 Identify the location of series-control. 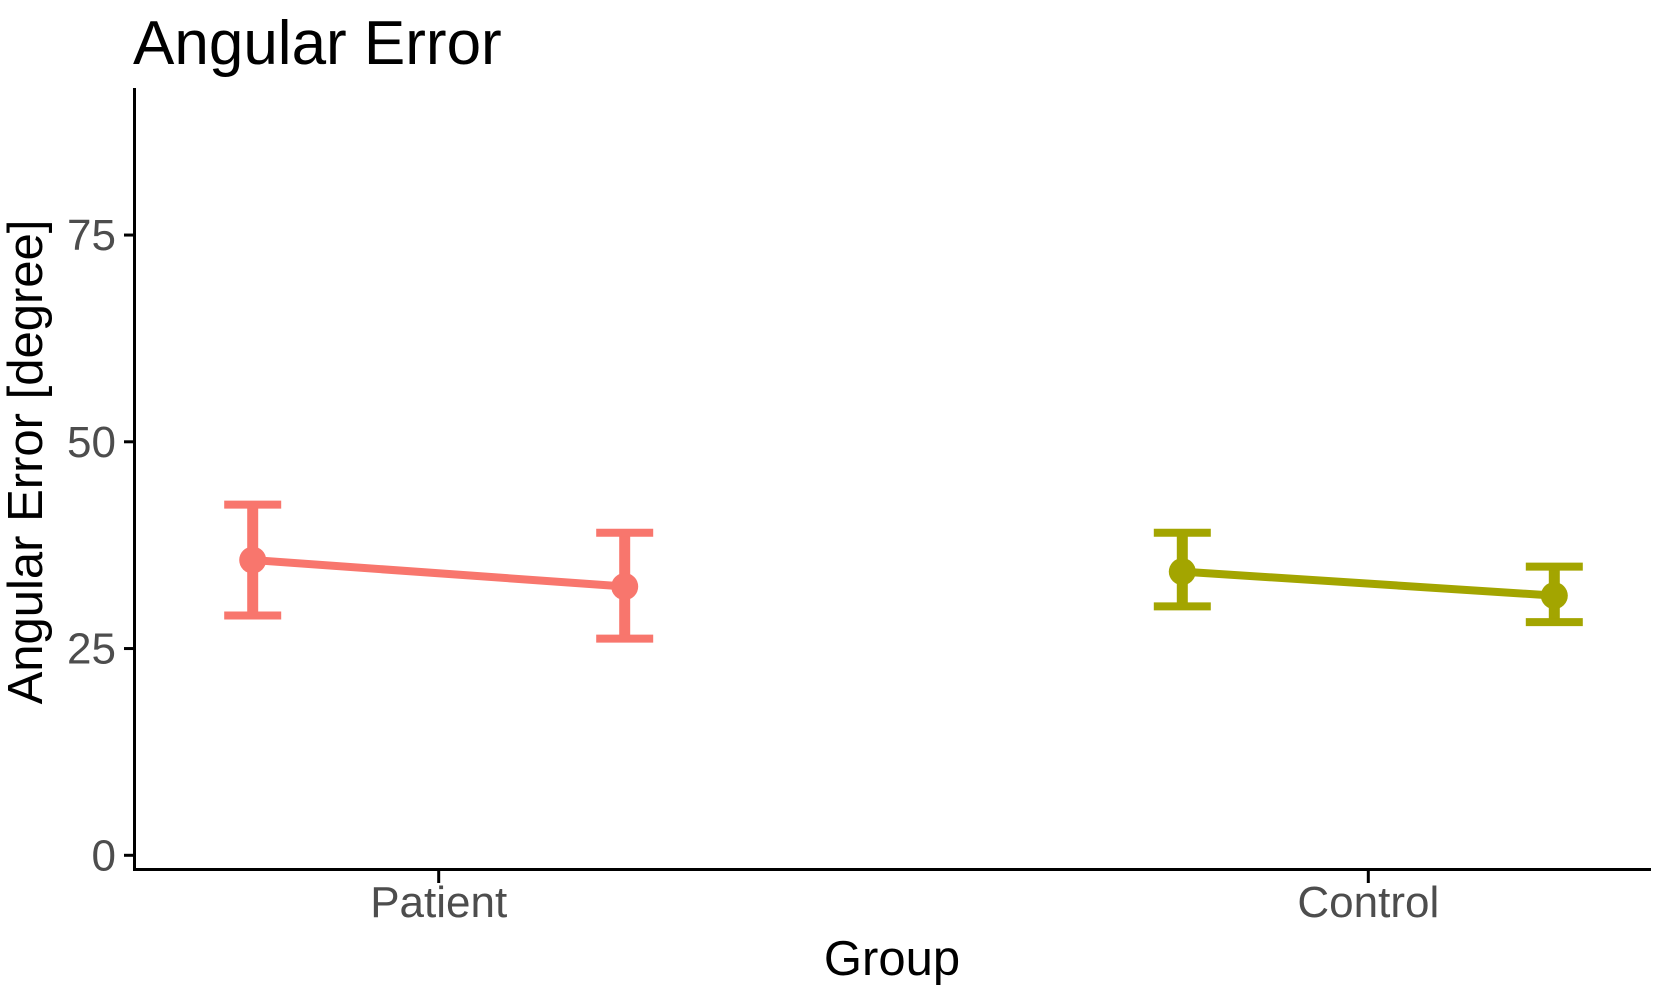
(1368, 577).